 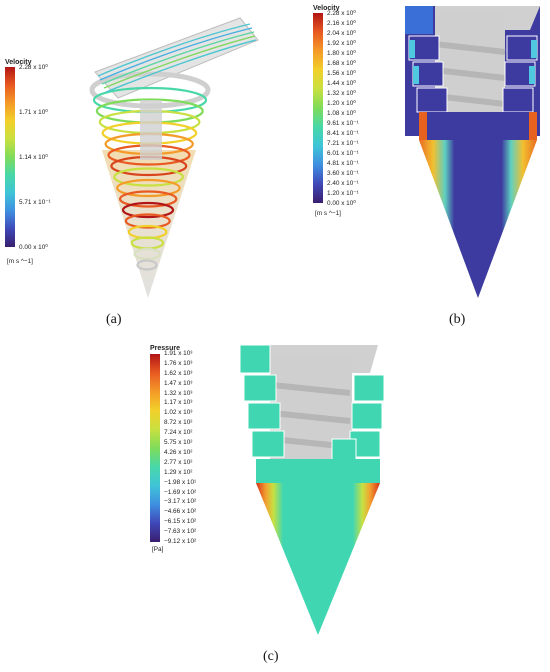 I want to click on colorbar-tick-label: 2.77 x 10², so click(x=178, y=462).